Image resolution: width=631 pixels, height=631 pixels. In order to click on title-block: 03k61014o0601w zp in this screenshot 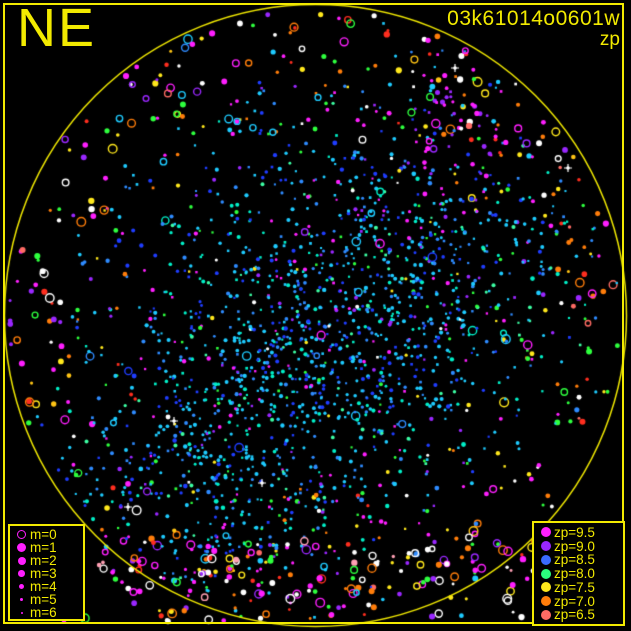, I will do `click(533, 28)`.